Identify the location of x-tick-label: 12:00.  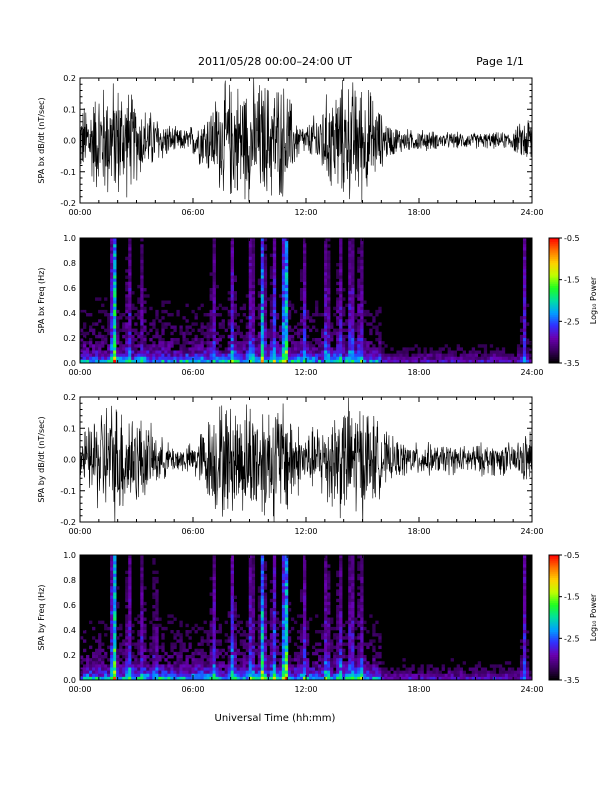
(305, 212).